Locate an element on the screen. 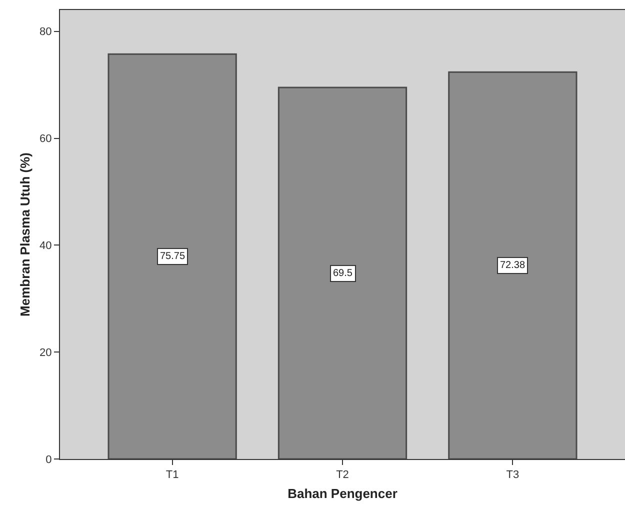 Image resolution: width=625 pixels, height=509 pixels. x-tick-label: T1 is located at coordinates (172, 475).